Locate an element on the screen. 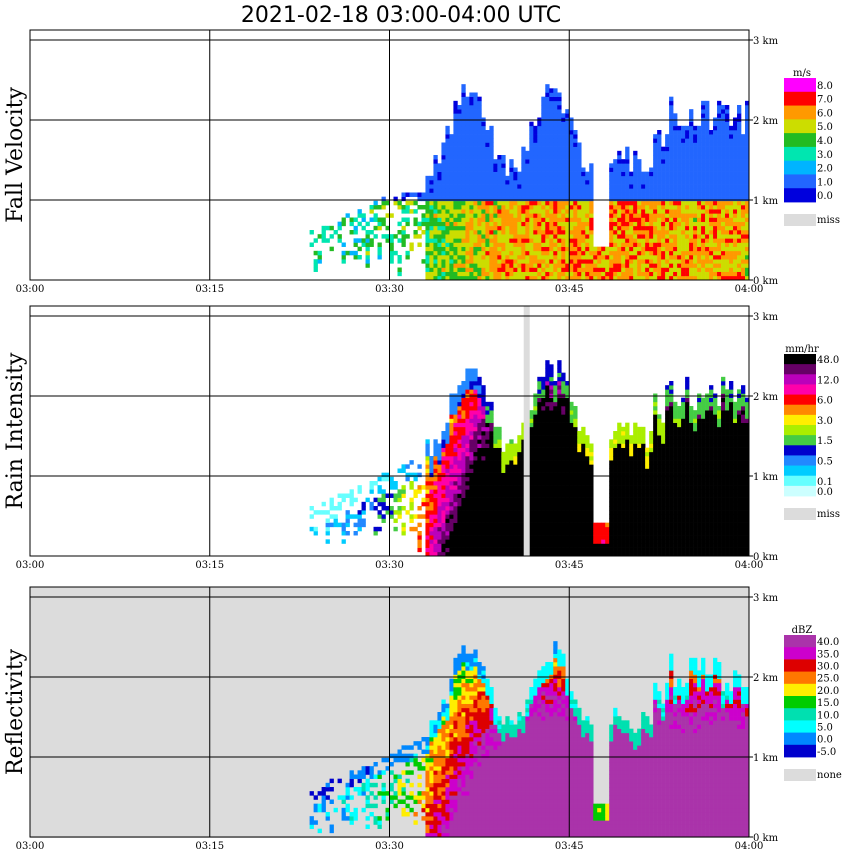 The width and height of the screenshot is (850, 868). legend-unit: m/s is located at coordinates (802, 73).